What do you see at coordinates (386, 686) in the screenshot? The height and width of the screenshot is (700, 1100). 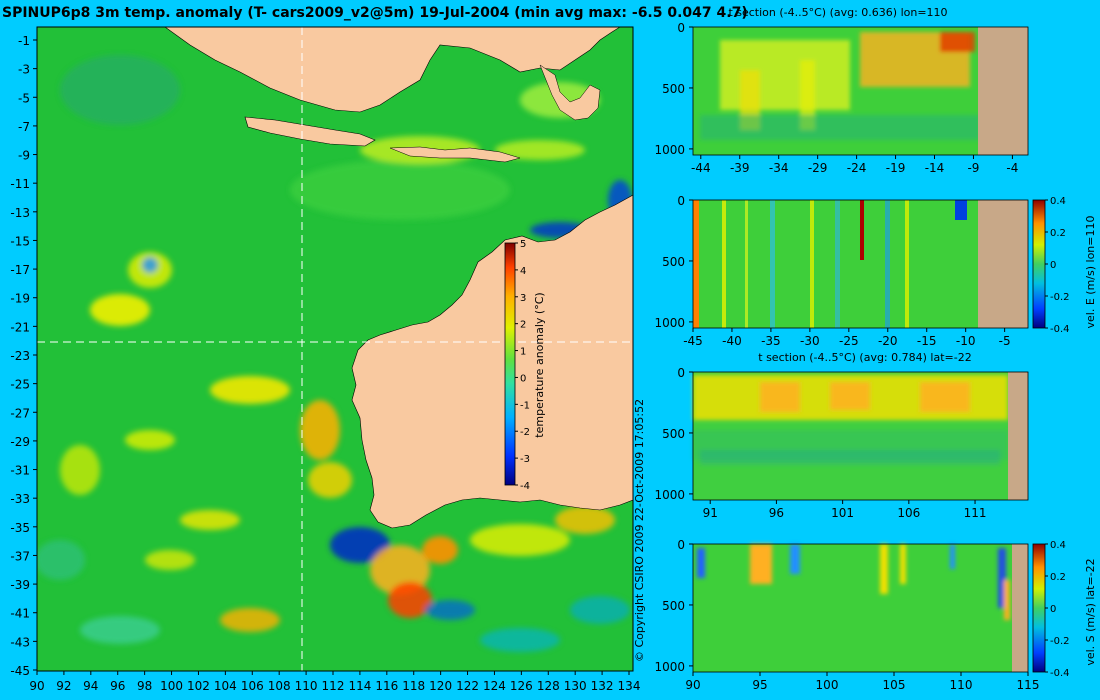 I see `lon-tick-label: 116` at bounding box center [386, 686].